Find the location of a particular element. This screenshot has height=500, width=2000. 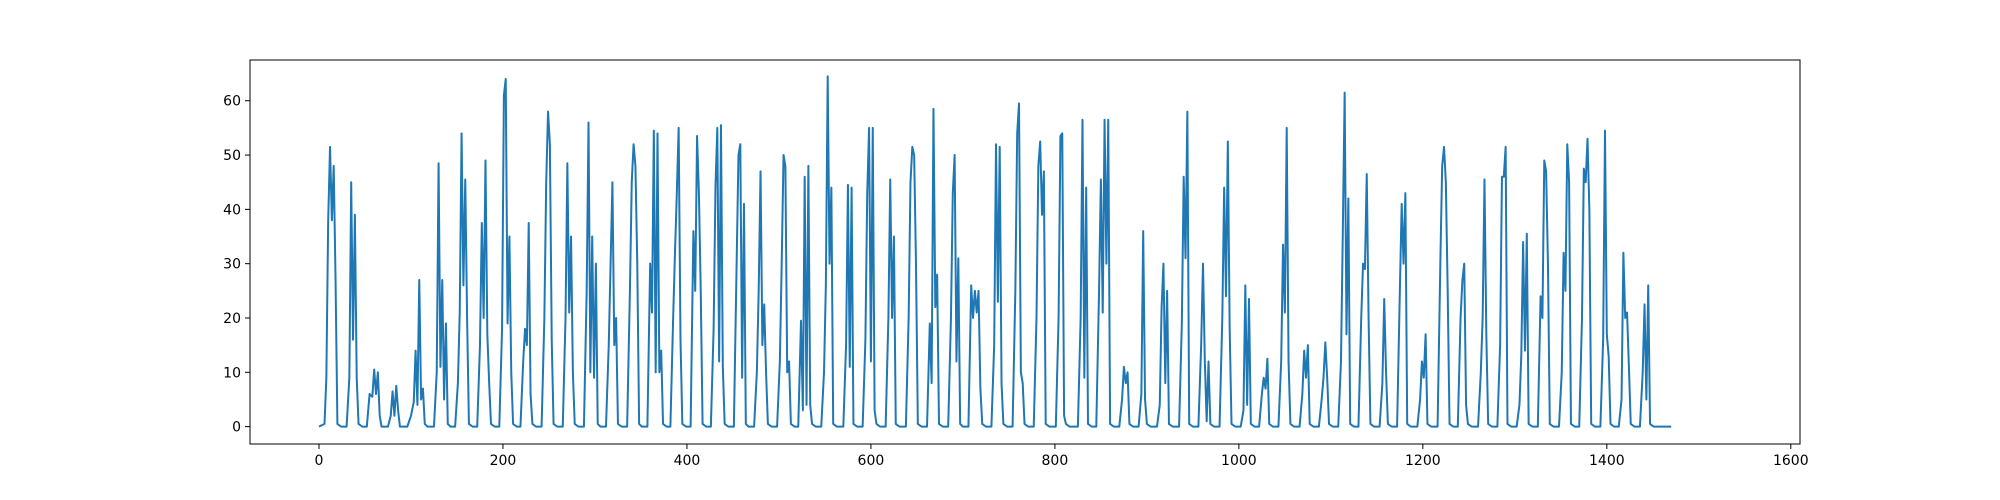

x-tick-label: 1000 is located at coordinates (1239, 461).